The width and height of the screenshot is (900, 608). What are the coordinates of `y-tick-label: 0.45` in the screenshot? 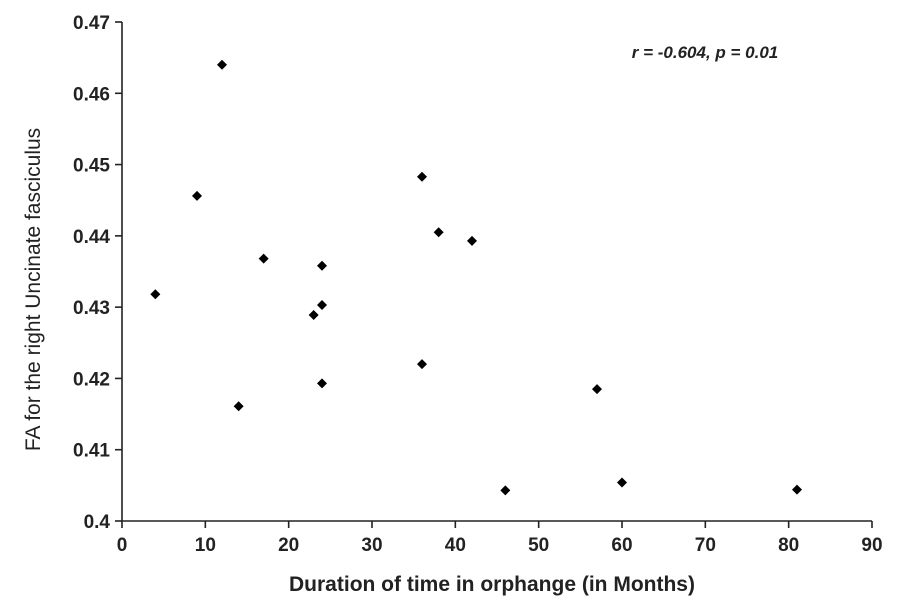 It's located at (91, 166).